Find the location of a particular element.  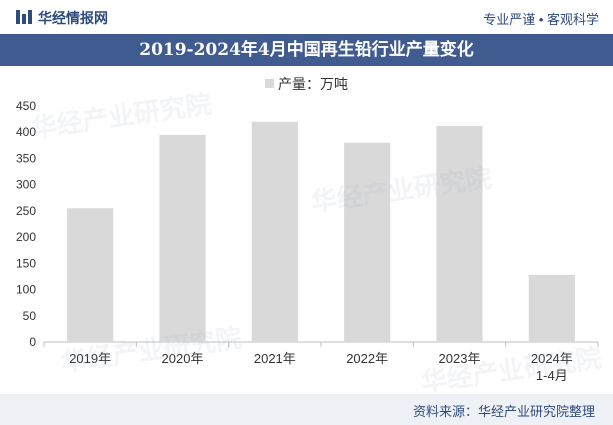

x-tick-label-5-line-1: 1-4月 is located at coordinates (552, 375).